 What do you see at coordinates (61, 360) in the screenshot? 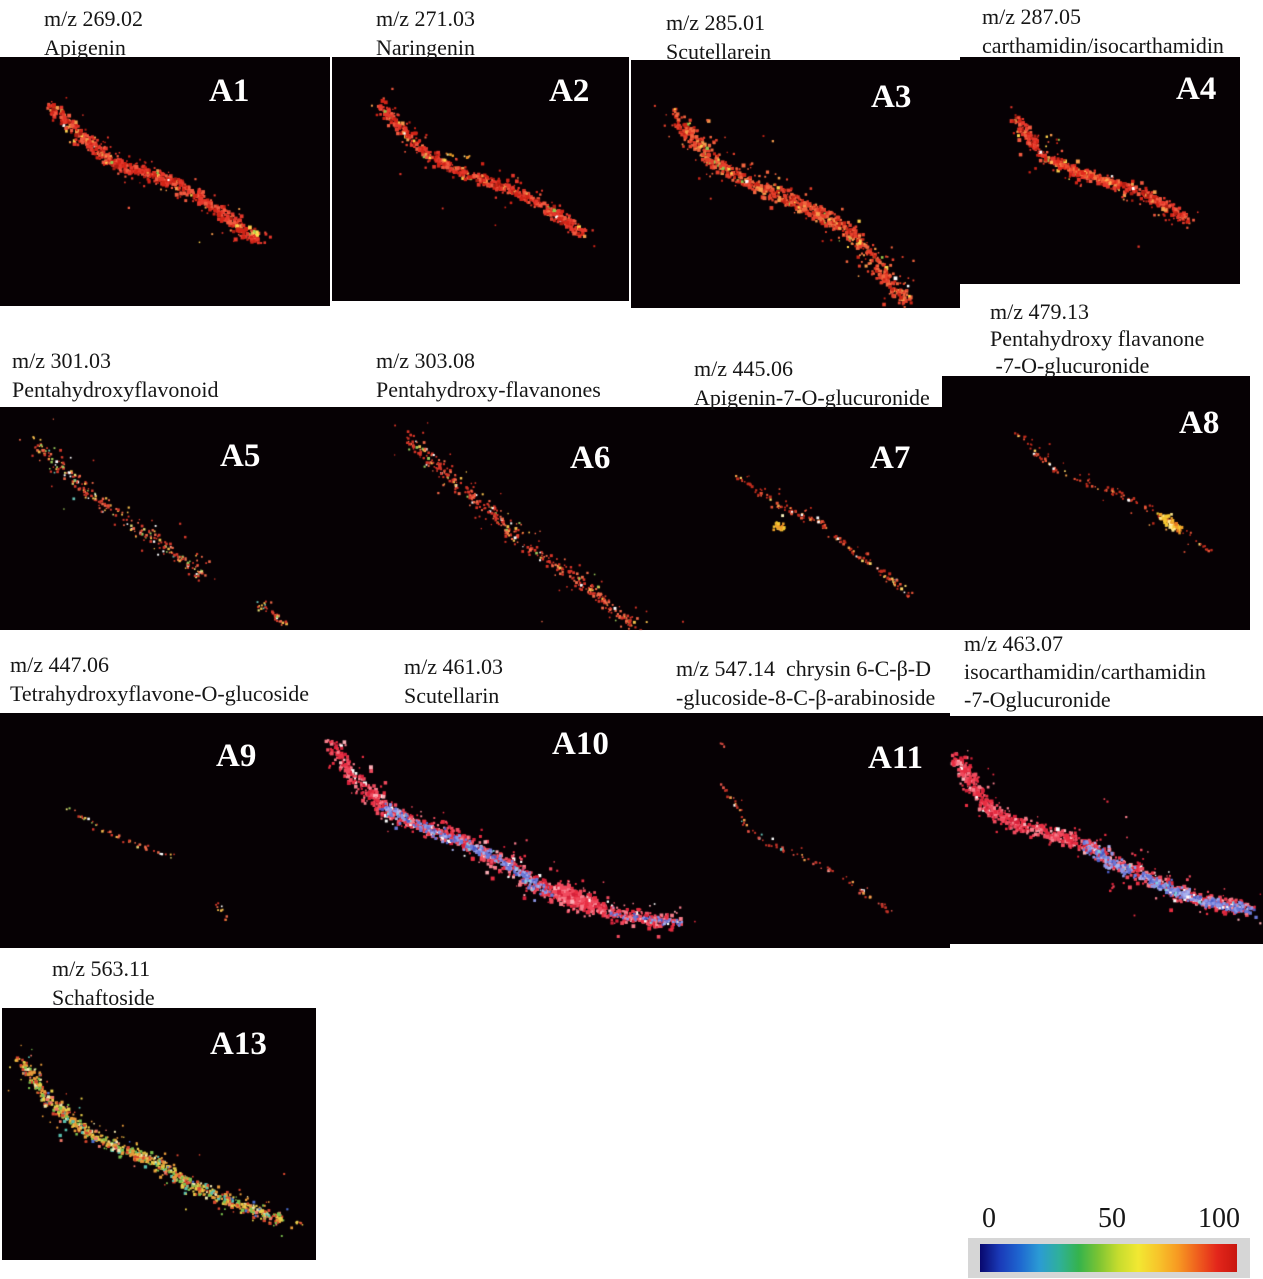
I see `caption-line: m/z 301.03` at bounding box center [61, 360].